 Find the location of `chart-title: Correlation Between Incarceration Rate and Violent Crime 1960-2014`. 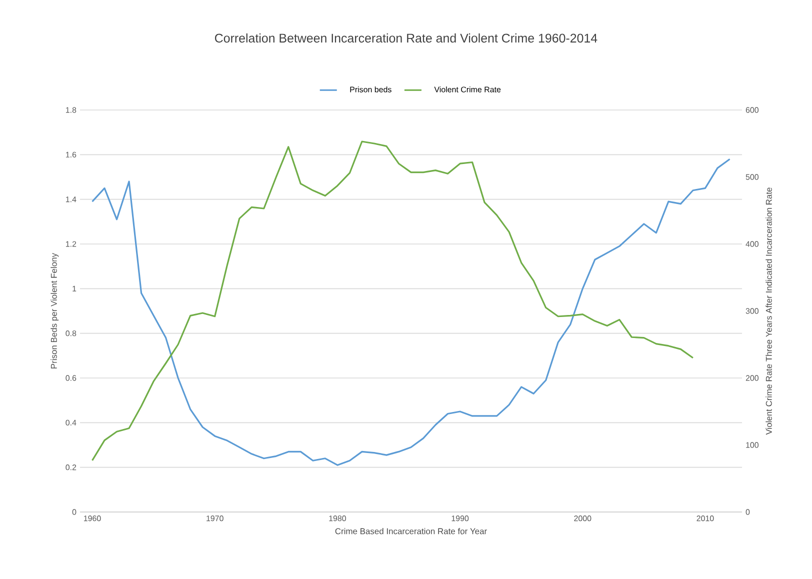

chart-title: Correlation Between Incarceration Rate and Violent Crime 1960-2014 is located at coordinates (406, 38).